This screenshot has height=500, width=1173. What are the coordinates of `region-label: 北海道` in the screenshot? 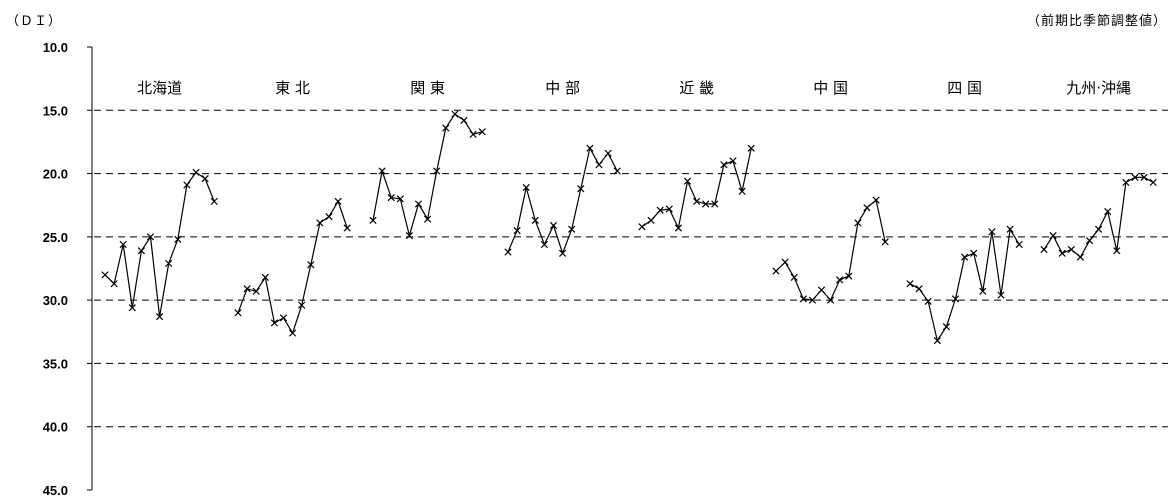 It's located at (159, 88).